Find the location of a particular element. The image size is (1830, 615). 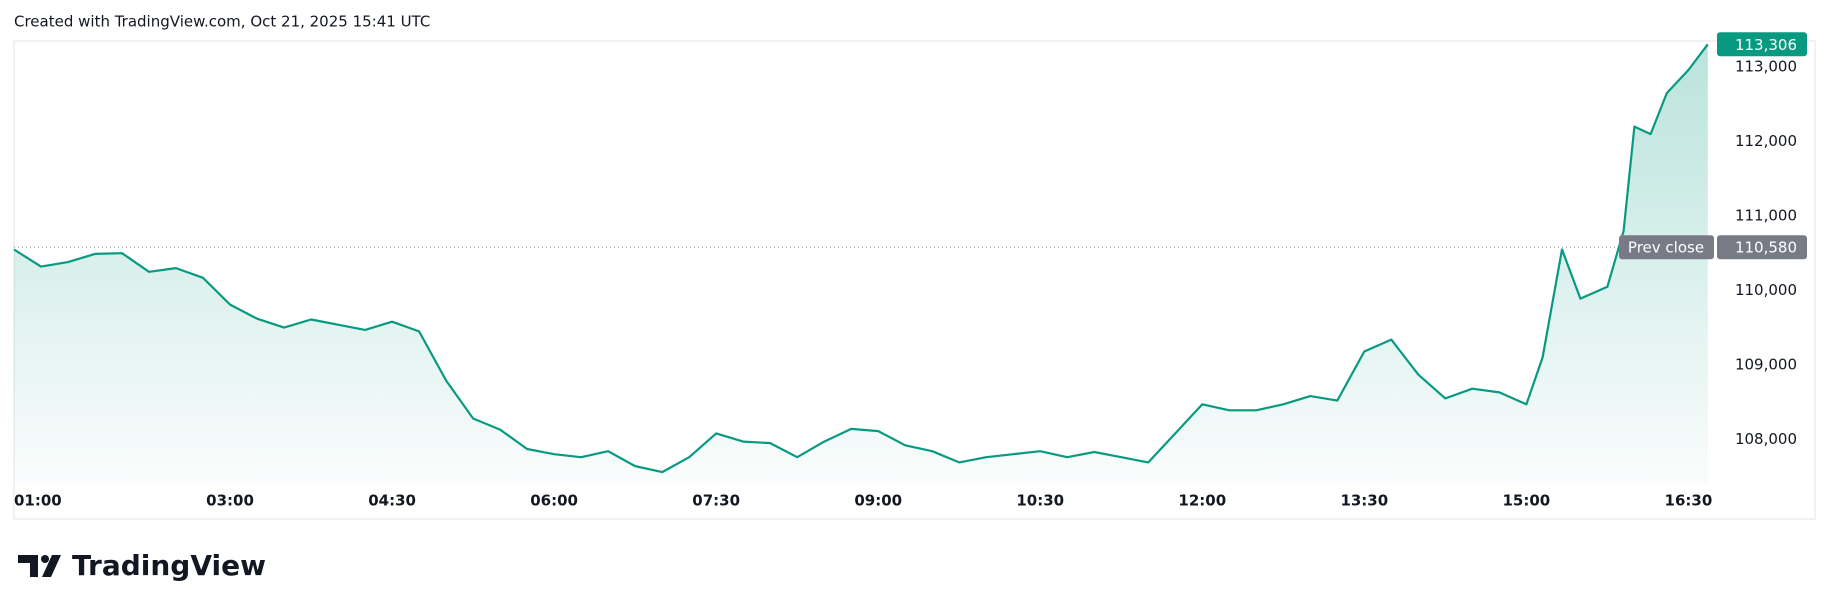

x-tick-label: 07:30 is located at coordinates (716, 501).